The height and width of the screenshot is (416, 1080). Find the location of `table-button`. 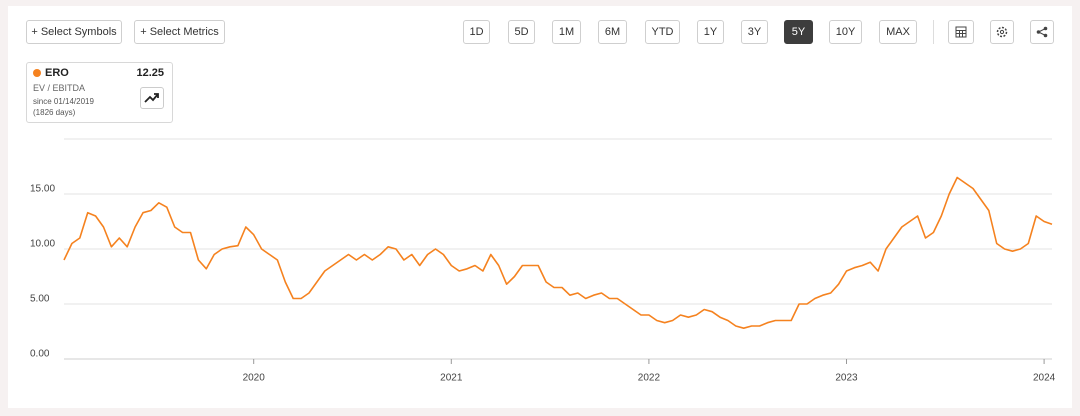

table-button is located at coordinates (961, 32).